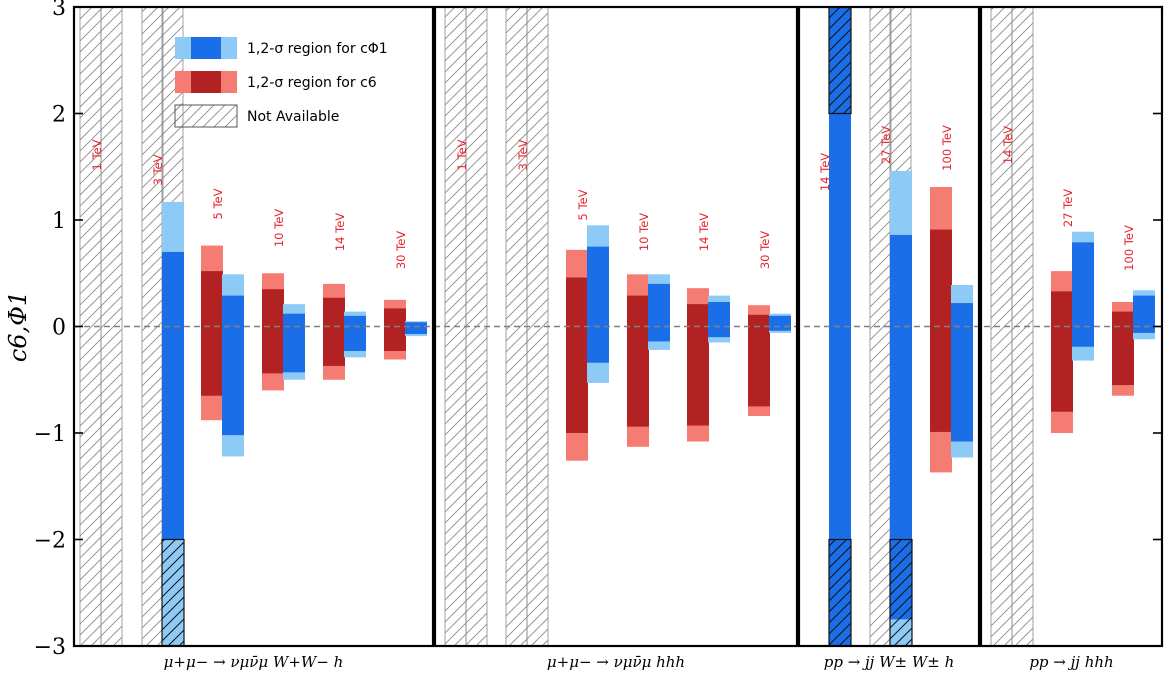 The image size is (1169, 679). What do you see at coordinates (1071, 662) in the screenshot?
I see `panel-process-label: pp → jj hhh` at bounding box center [1071, 662].